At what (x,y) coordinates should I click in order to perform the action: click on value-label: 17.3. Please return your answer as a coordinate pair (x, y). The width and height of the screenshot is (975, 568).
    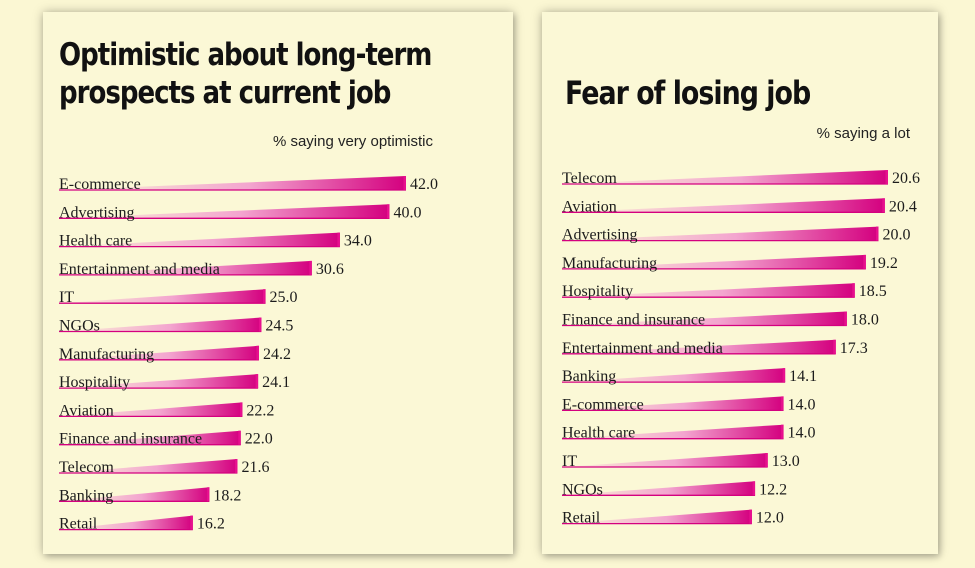
    Looking at the image, I should click on (854, 348).